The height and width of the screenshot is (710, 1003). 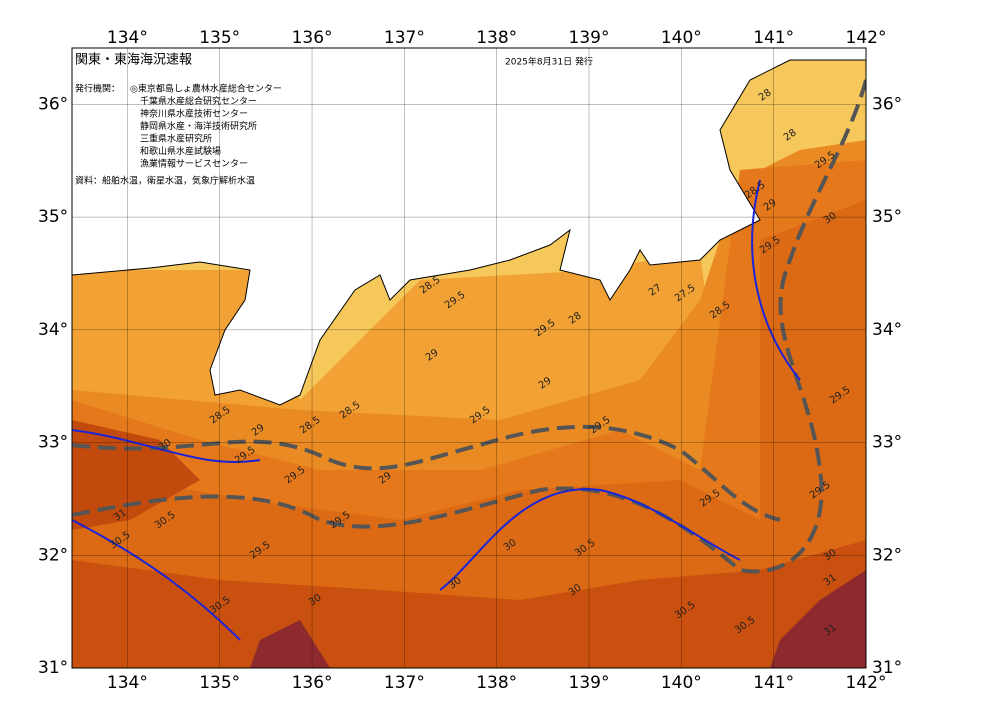 I want to click on issuer-name: 漁業情報サービスセンター, so click(x=194, y=164).